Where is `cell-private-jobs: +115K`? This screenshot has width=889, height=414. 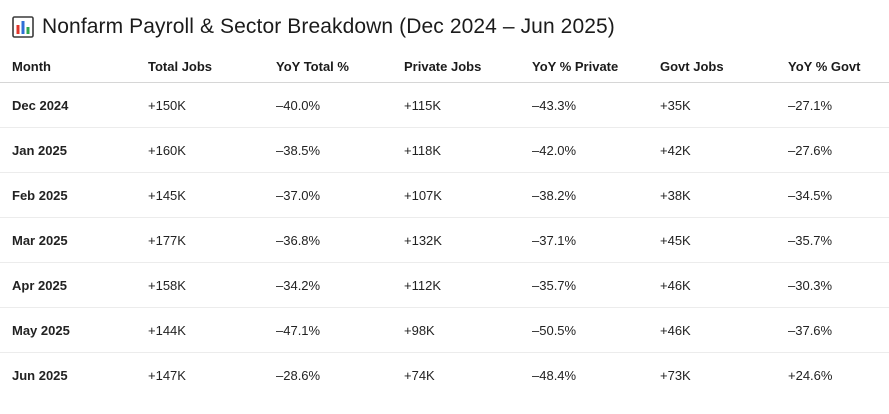 cell-private-jobs: +115K is located at coordinates (456, 105).